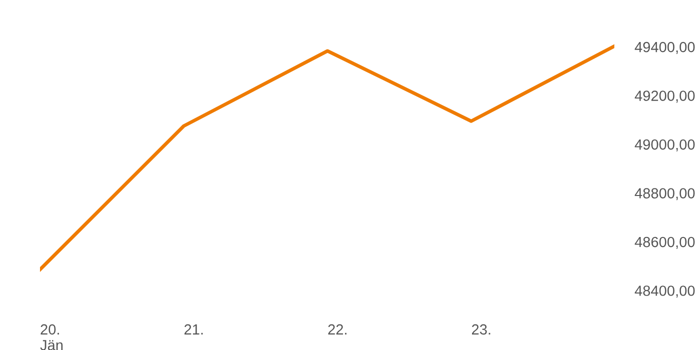 This screenshot has width=700, height=350. Describe the element at coordinates (664, 96) in the screenshot. I see `y-tick-label: 49200,00` at that location.